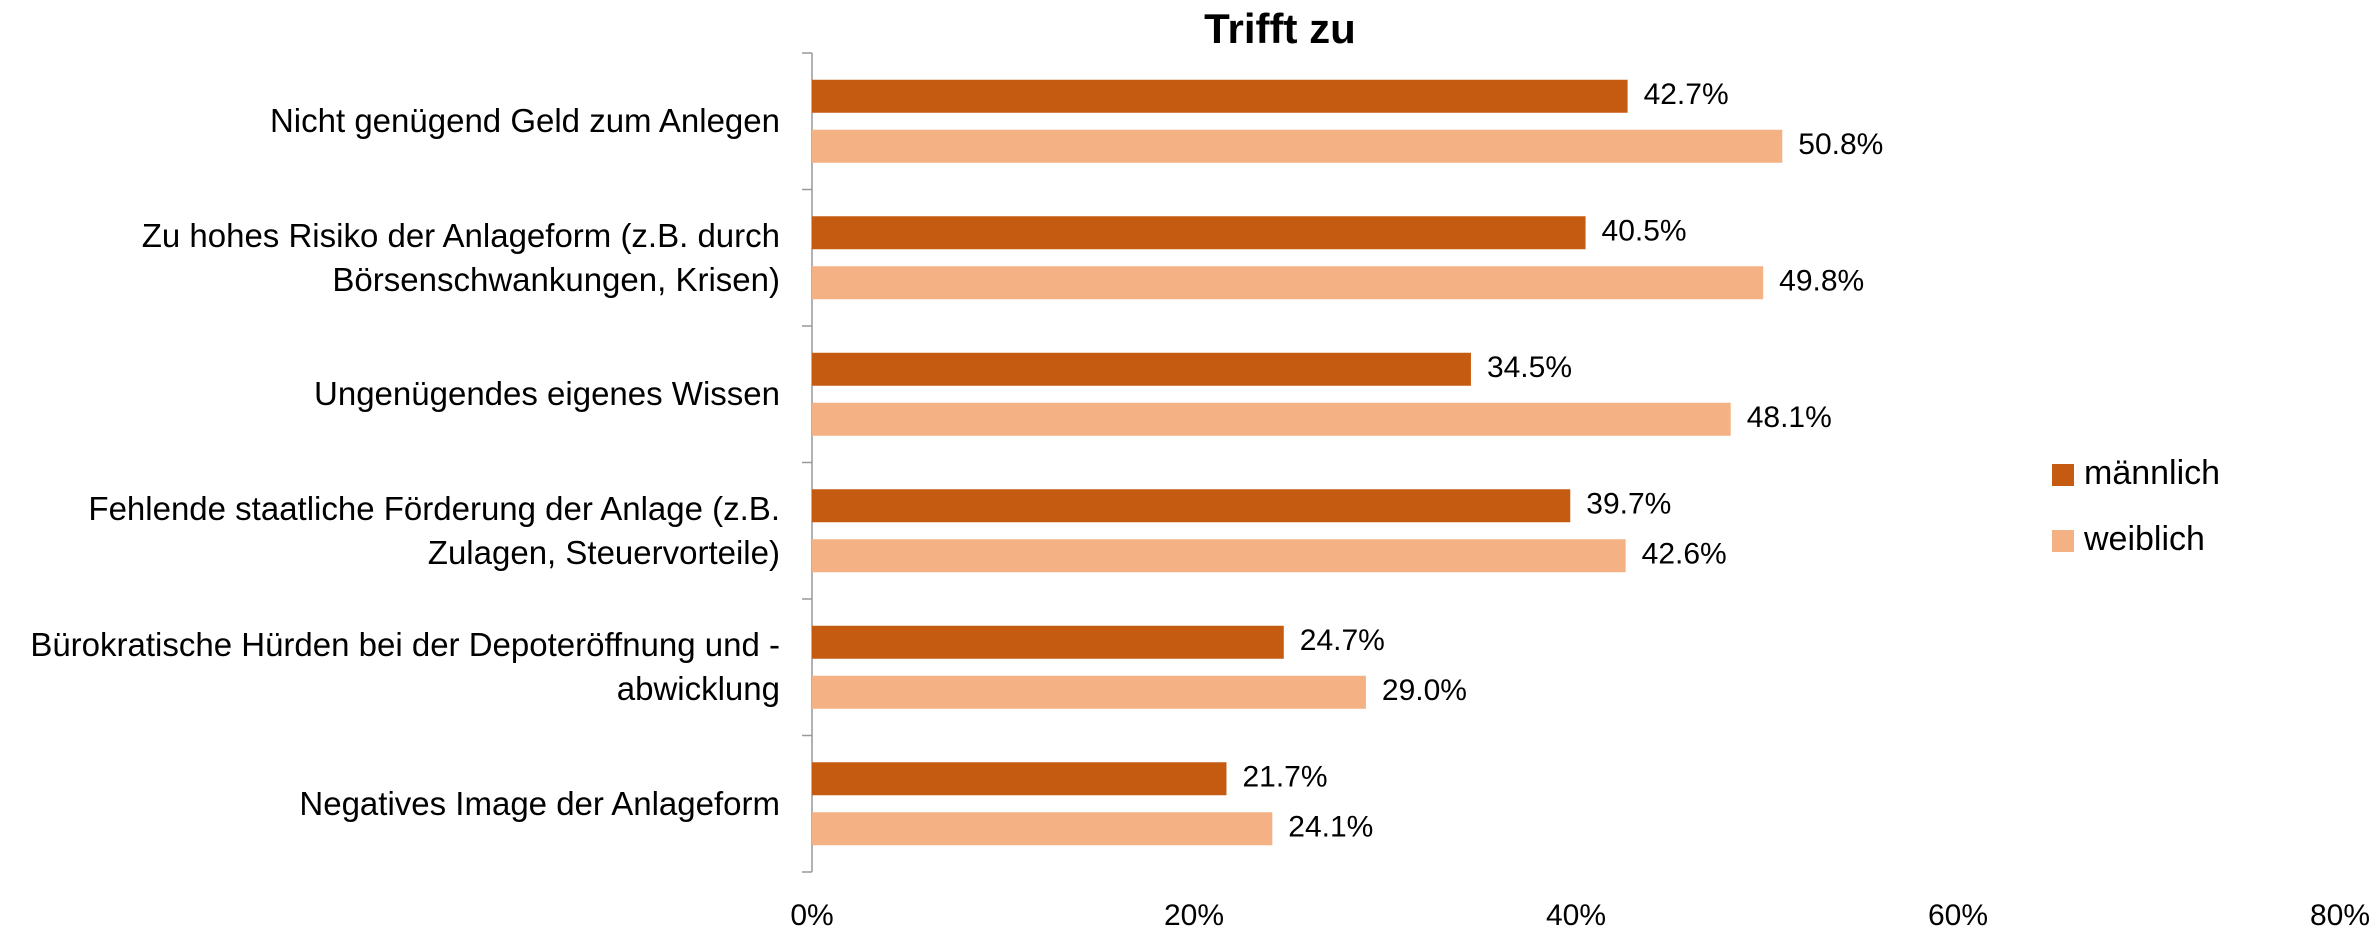  I want to click on category-label: Nicht genügend Geld zum Anlegen, so click(524, 121).